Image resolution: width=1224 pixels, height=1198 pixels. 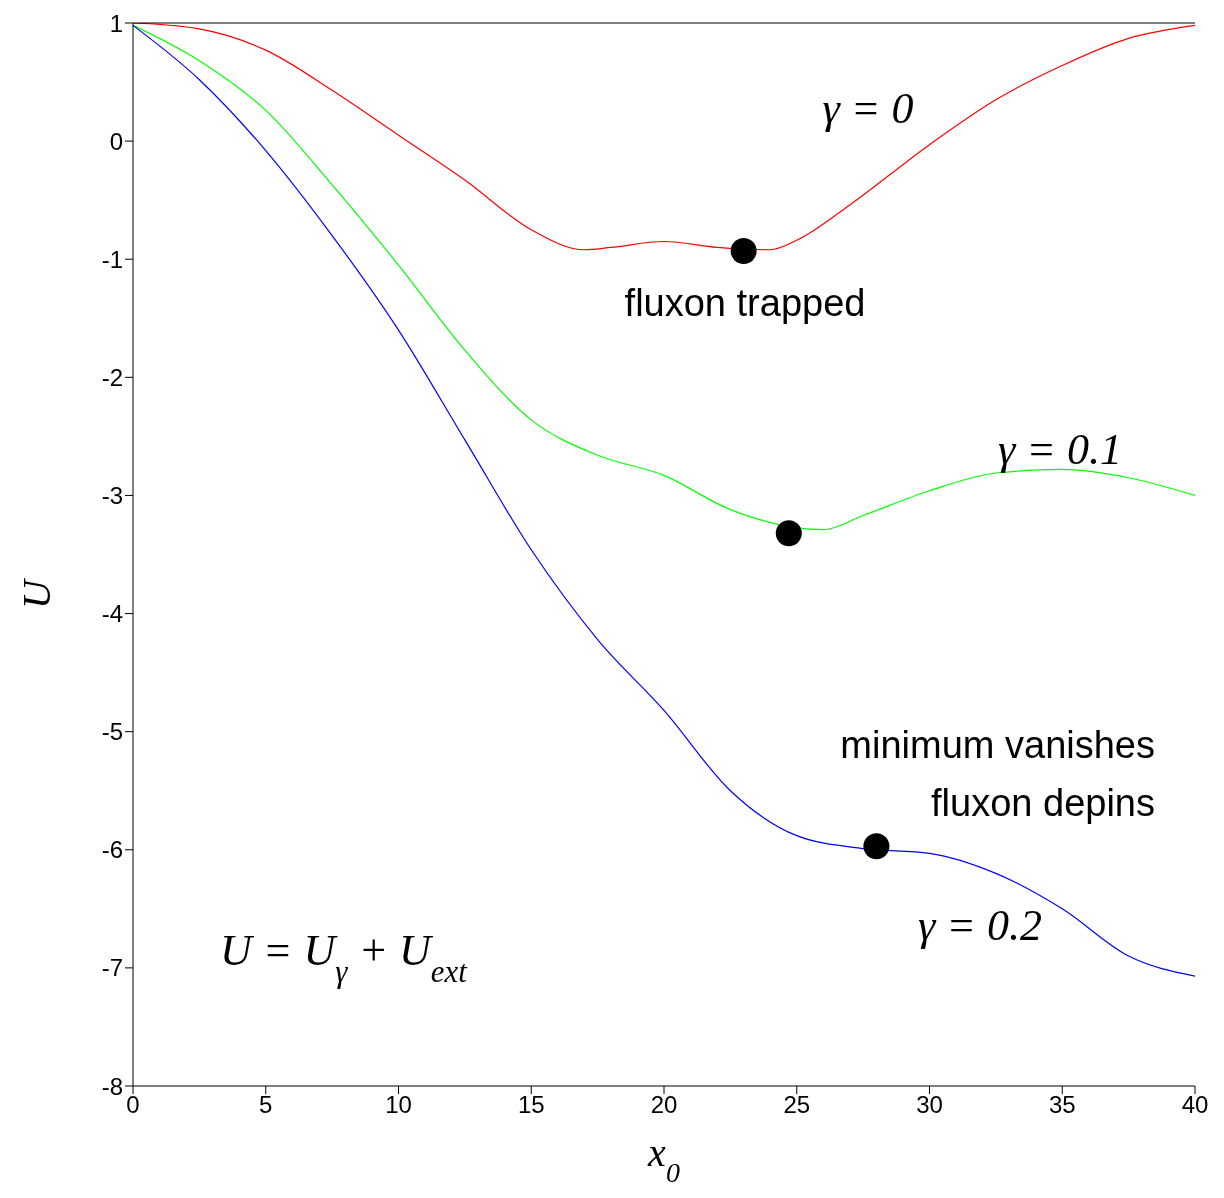 I want to click on y-axis-title: U, so click(x=36, y=592).